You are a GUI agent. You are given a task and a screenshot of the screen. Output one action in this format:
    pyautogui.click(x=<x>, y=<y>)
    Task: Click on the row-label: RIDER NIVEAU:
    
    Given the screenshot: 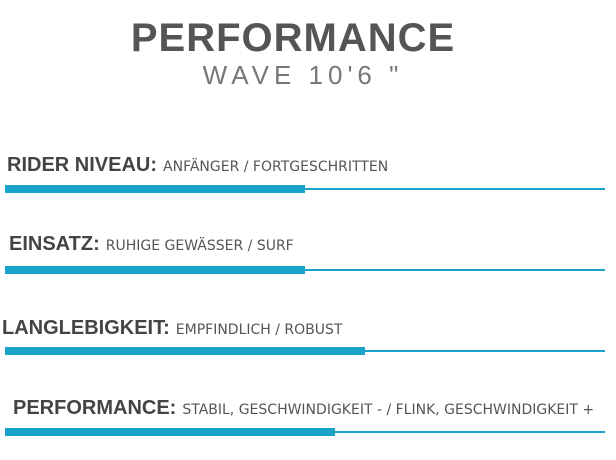 What is the action you would take?
    pyautogui.click(x=82, y=165)
    